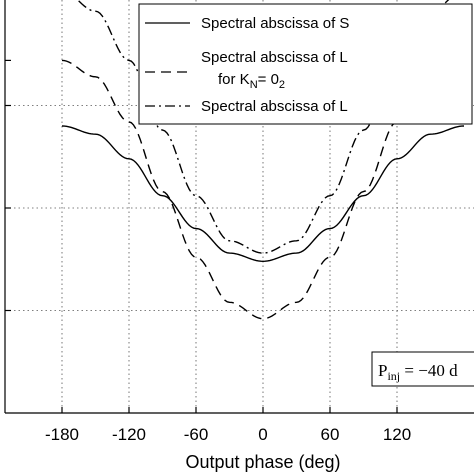 The height and width of the screenshot is (474, 474). I want to click on annotation-sub: inj, so click(393, 376).